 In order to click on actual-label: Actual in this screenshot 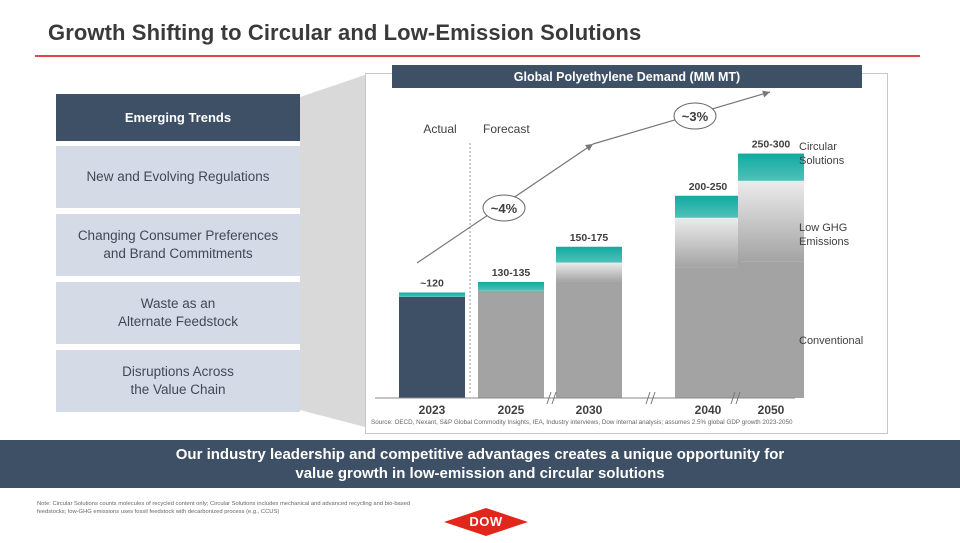, I will do `click(439, 129)`.